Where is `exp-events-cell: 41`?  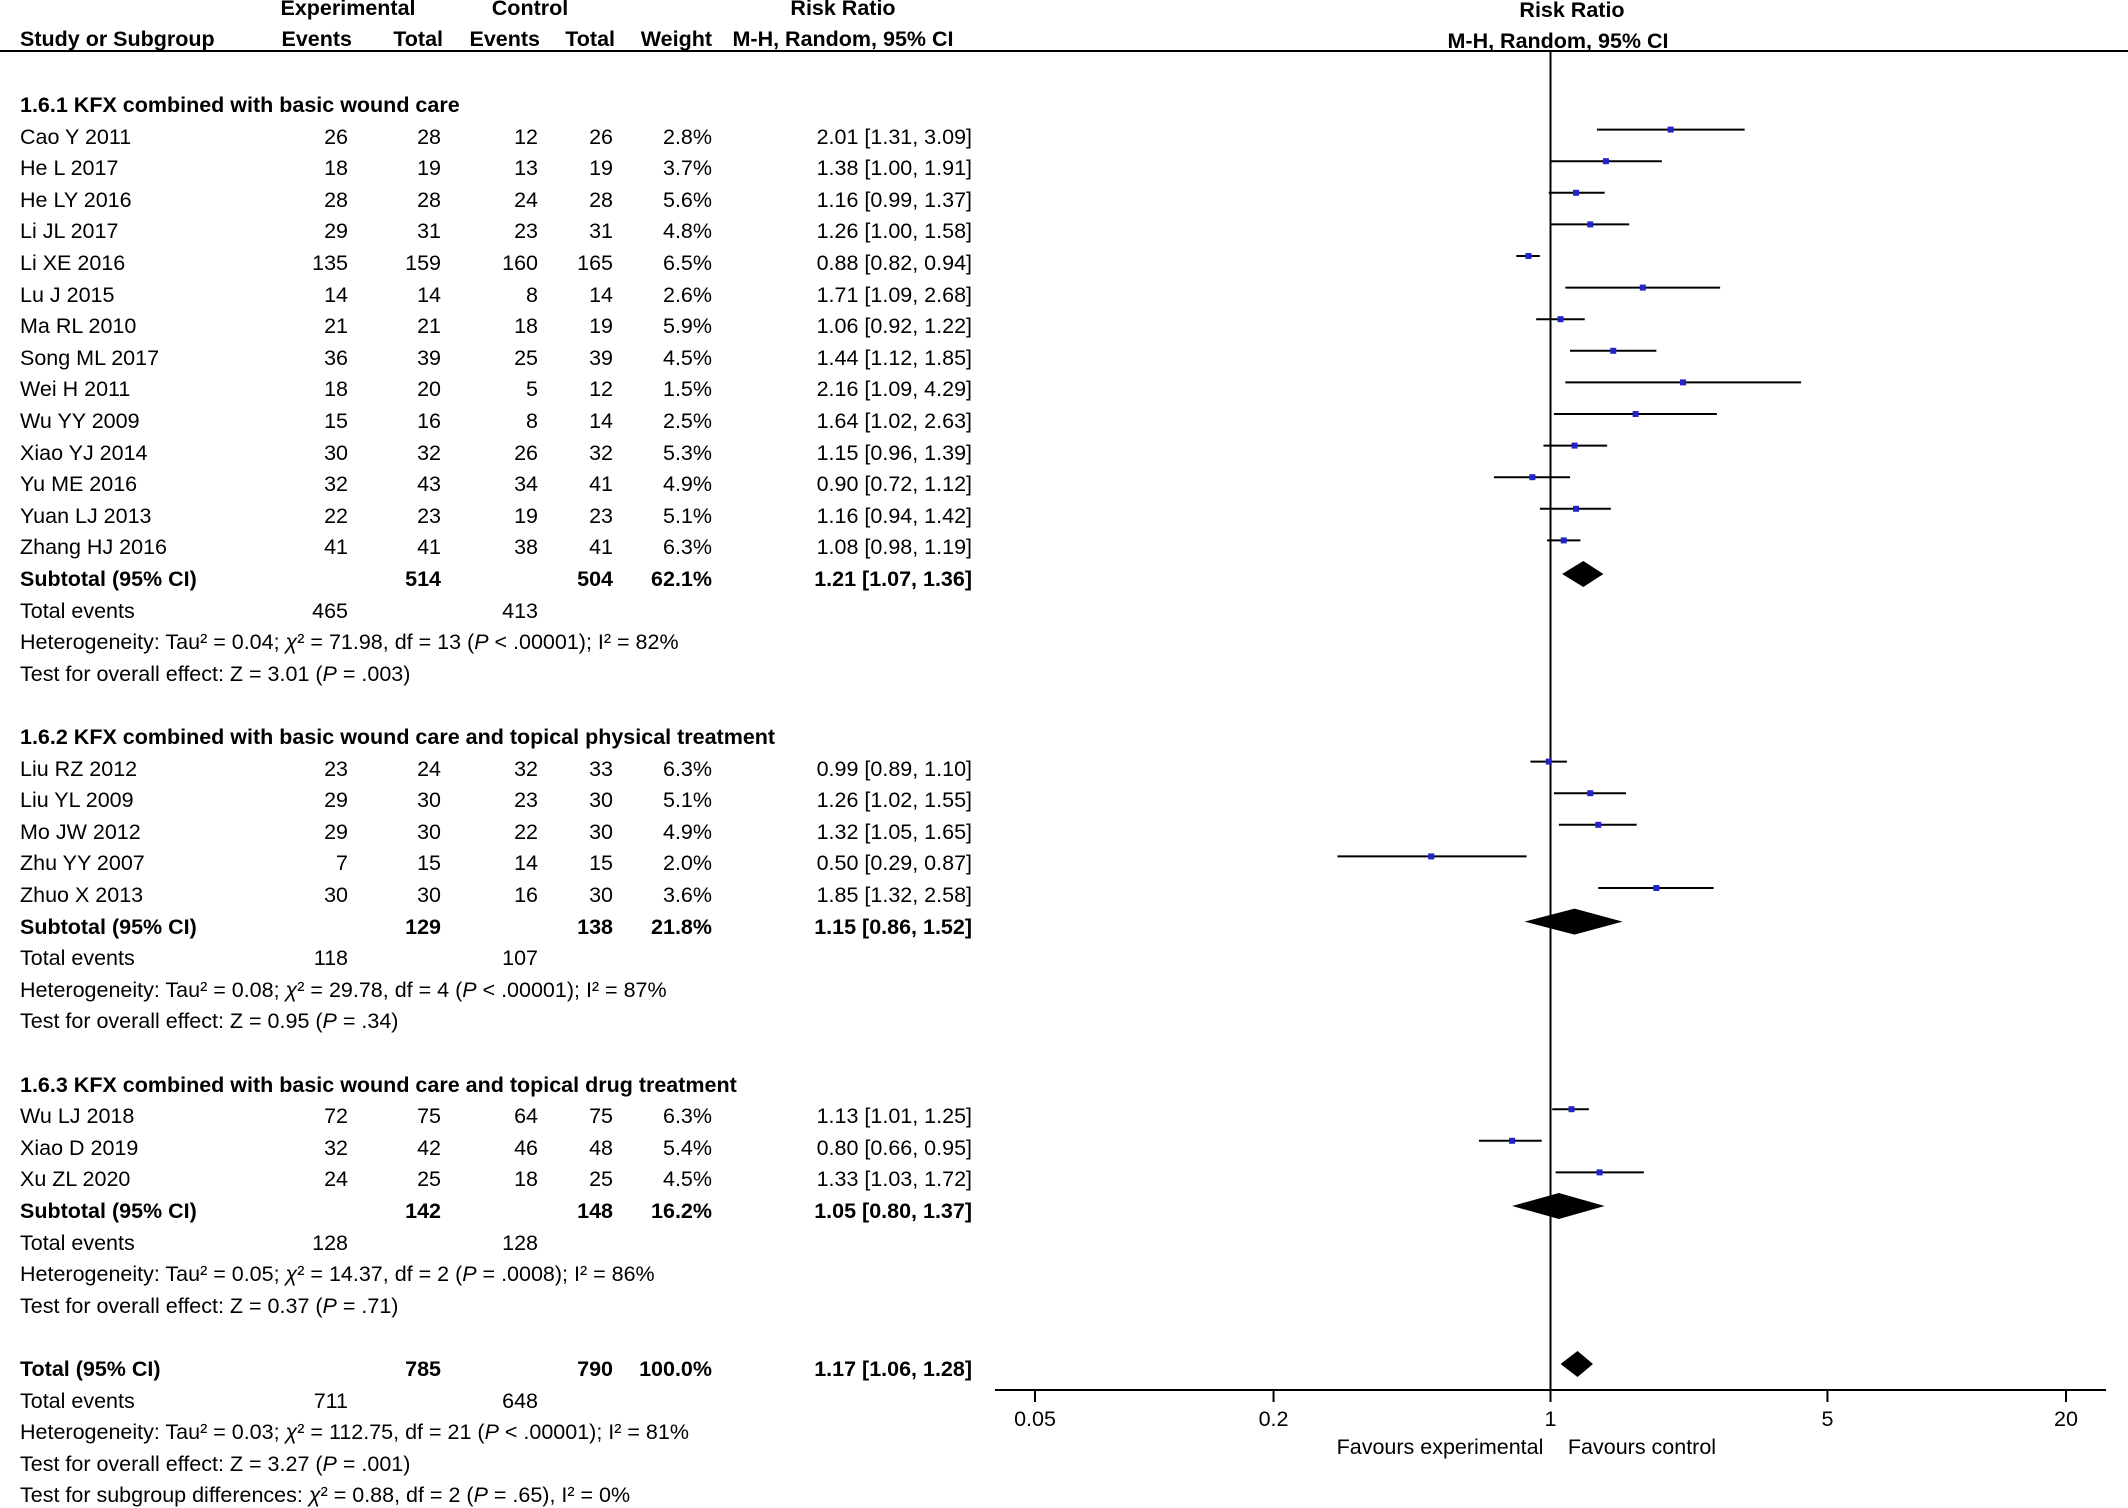 exp-events-cell: 41 is located at coordinates (336, 547).